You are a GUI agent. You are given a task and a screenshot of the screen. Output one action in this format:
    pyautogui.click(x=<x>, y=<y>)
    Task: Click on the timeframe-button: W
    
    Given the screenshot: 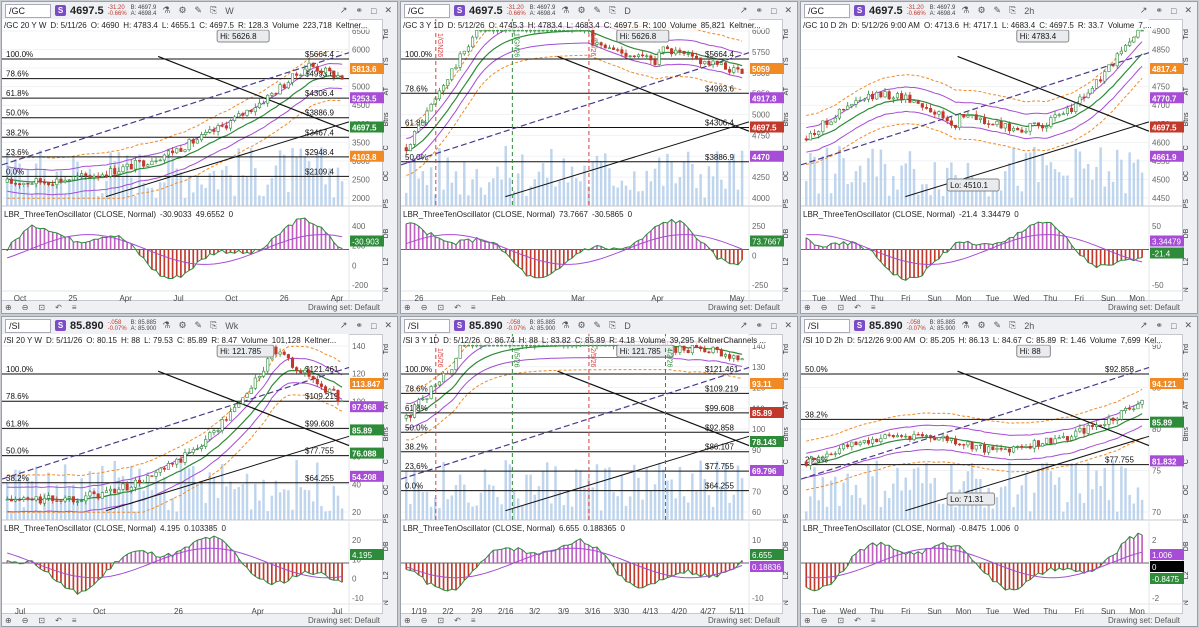 What is the action you would take?
    pyautogui.click(x=229, y=10)
    